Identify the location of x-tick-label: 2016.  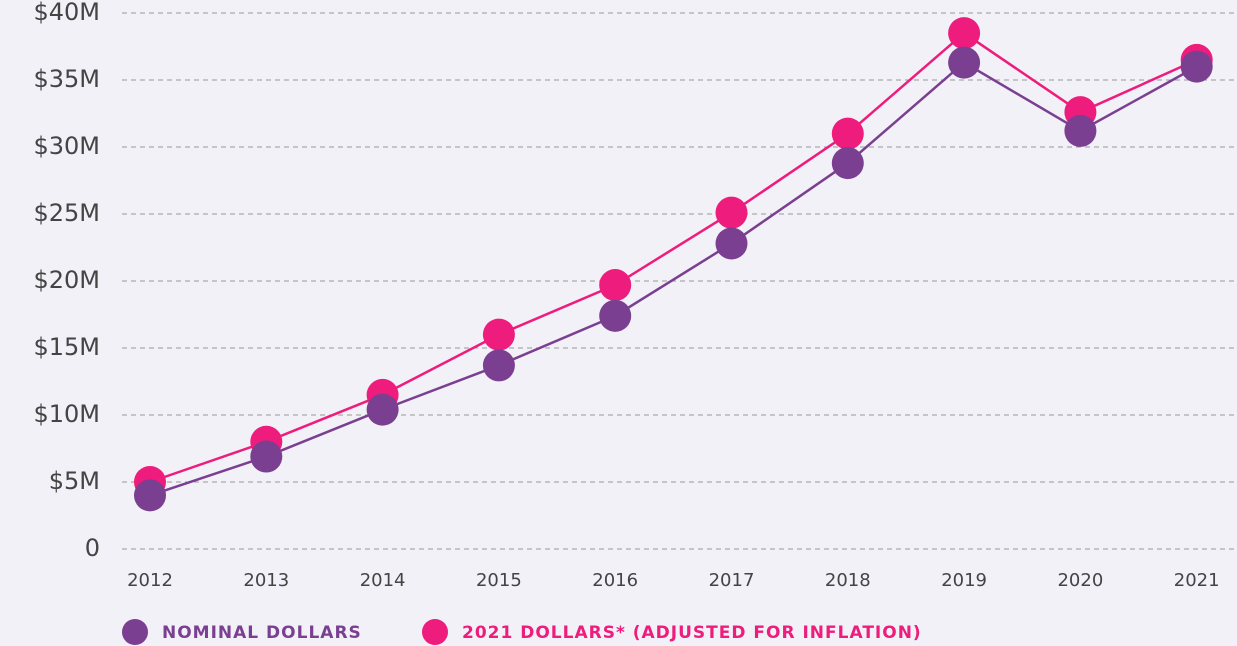
(615, 580).